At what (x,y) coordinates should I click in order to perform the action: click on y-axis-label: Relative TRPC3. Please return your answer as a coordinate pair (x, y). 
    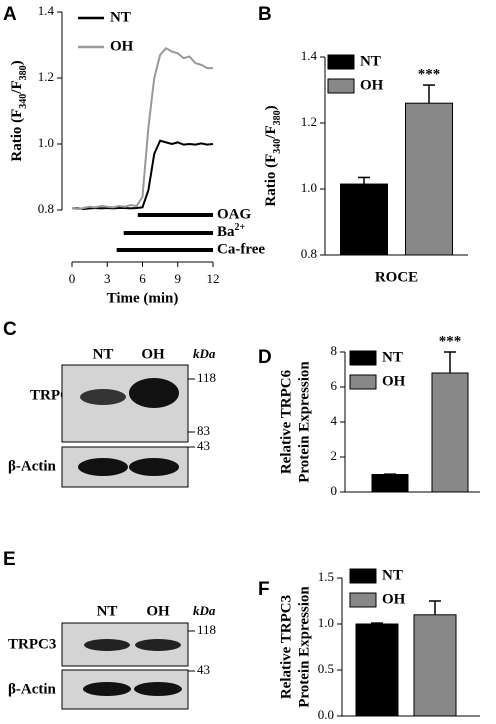
    Looking at the image, I should click on (286, 647).